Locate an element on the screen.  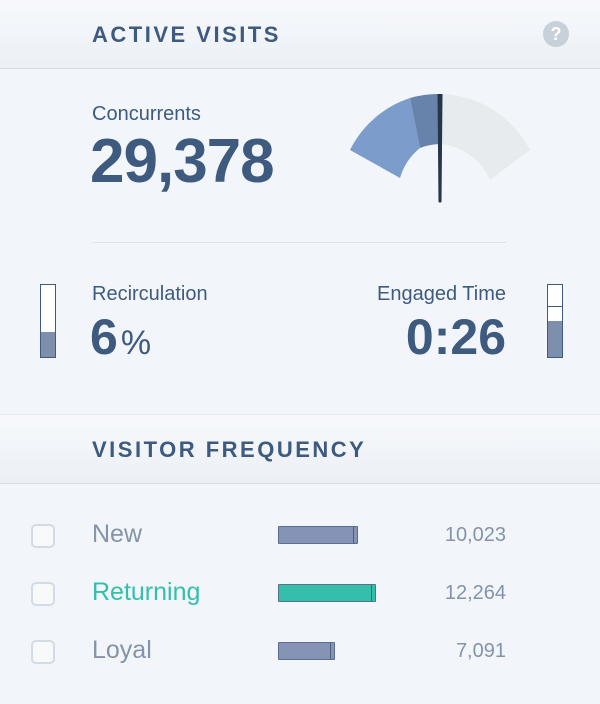
new-bar is located at coordinates (318, 535).